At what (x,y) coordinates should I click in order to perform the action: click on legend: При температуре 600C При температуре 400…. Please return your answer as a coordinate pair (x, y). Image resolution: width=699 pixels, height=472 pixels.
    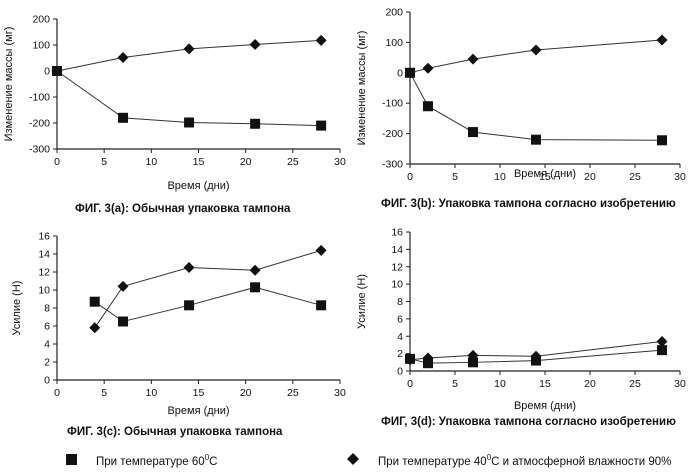
    Looking at the image, I should click on (368, 460).